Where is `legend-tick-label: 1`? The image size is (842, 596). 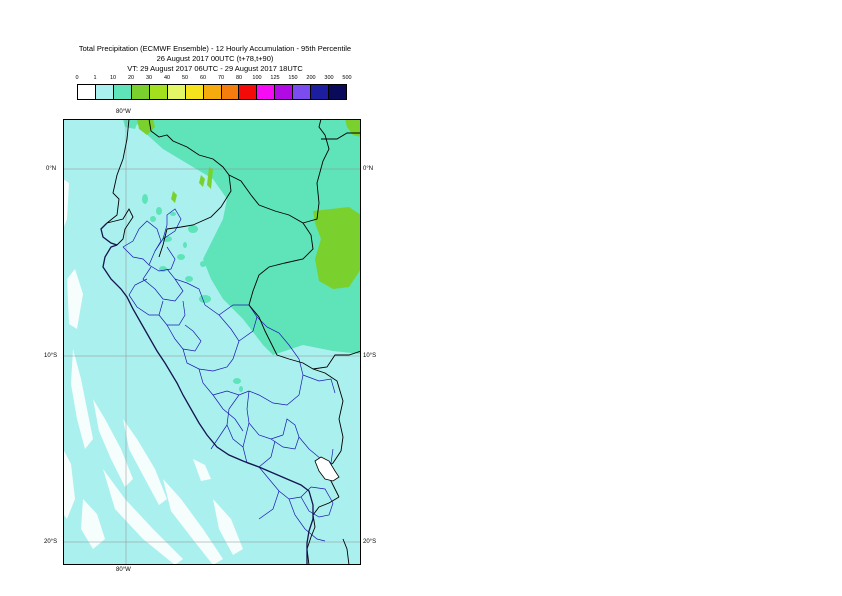 legend-tick-label: 1 is located at coordinates (95, 78).